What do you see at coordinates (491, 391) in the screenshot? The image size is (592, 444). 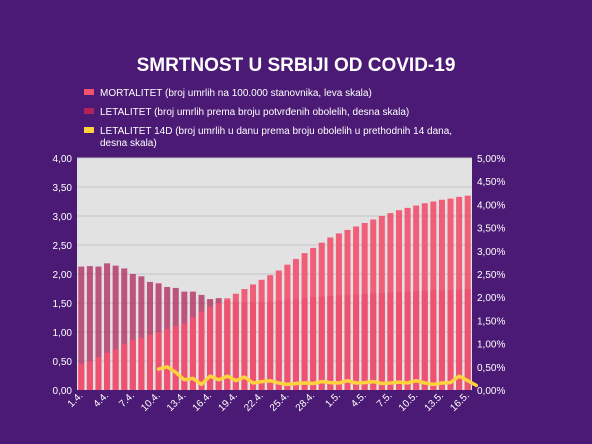 I see `y-right-tick-label: 0,00%` at bounding box center [491, 391].